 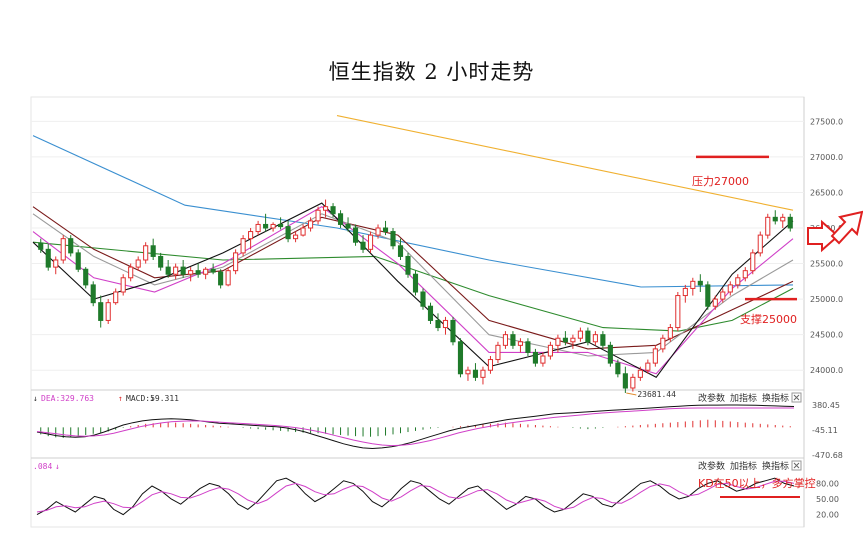 I want to click on price-tick-label: 25500.0, so click(x=826, y=264).